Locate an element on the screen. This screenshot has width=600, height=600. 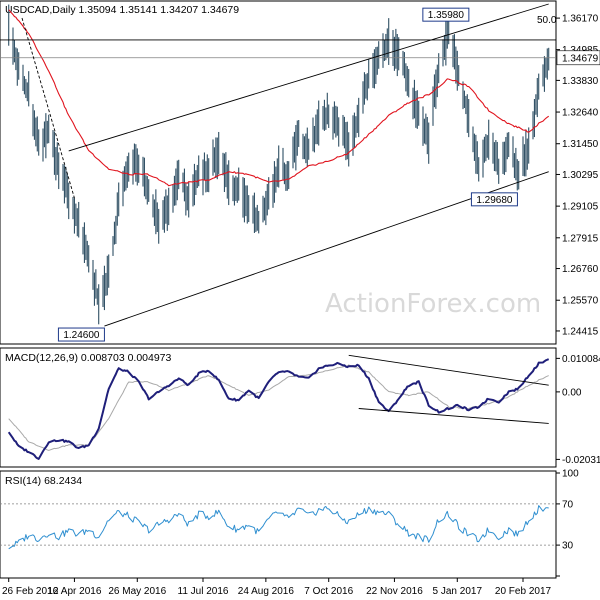
macd-tick-label: 0.010084 is located at coordinates (581, 359).